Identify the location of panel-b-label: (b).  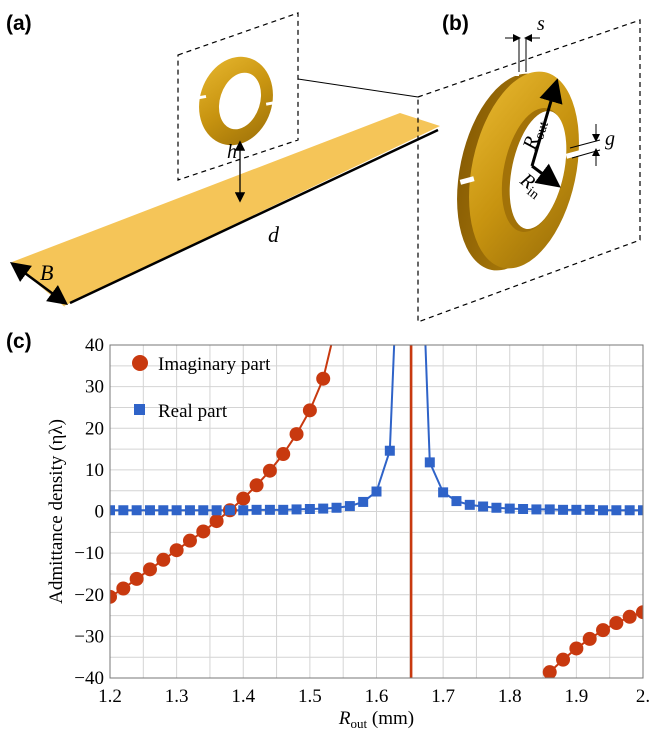
(455, 23).